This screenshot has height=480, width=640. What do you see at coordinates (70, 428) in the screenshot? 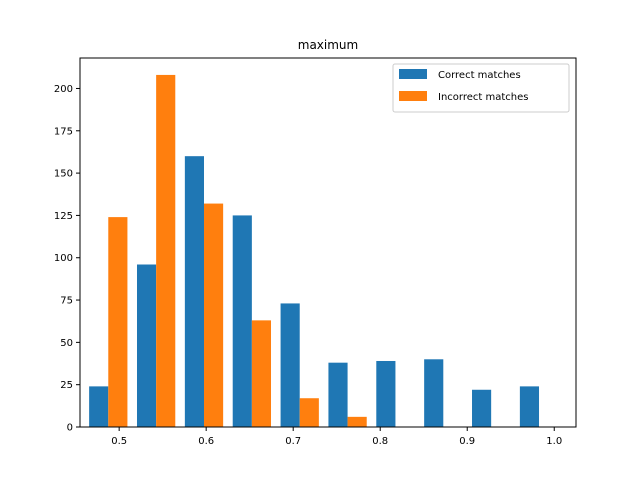
I see `y-tick-label: 0` at bounding box center [70, 428].